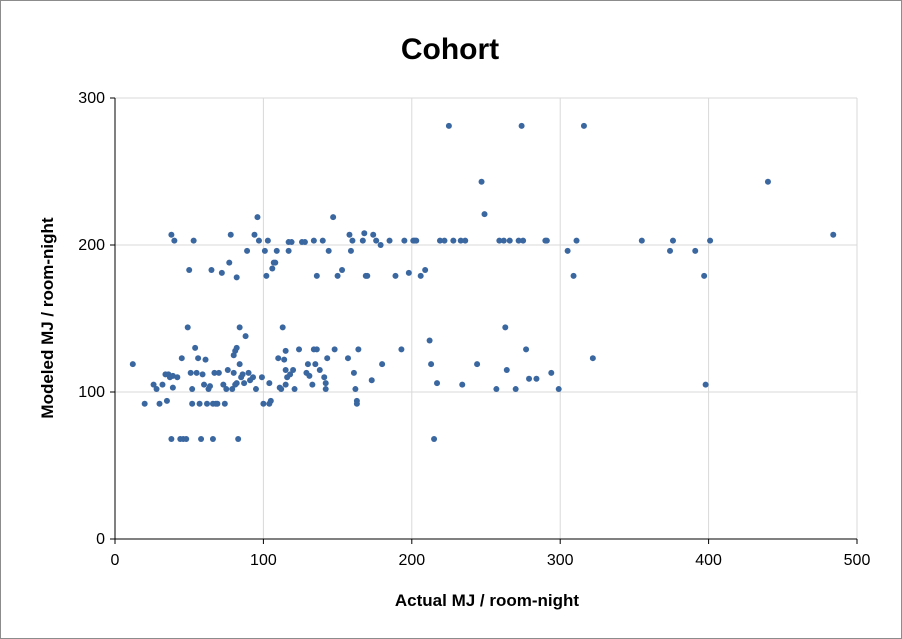 The height and width of the screenshot is (639, 902). I want to click on x-tick-label: 0, so click(115, 560).